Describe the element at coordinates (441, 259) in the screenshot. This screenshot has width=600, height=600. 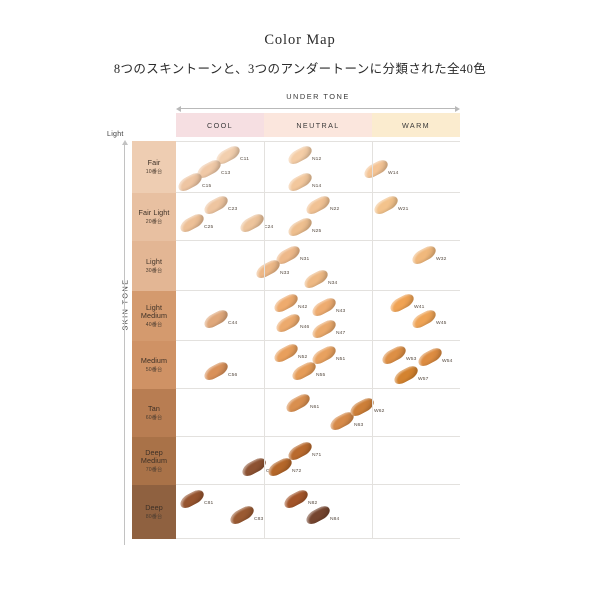
I see `shade-code-label: W32` at that location.